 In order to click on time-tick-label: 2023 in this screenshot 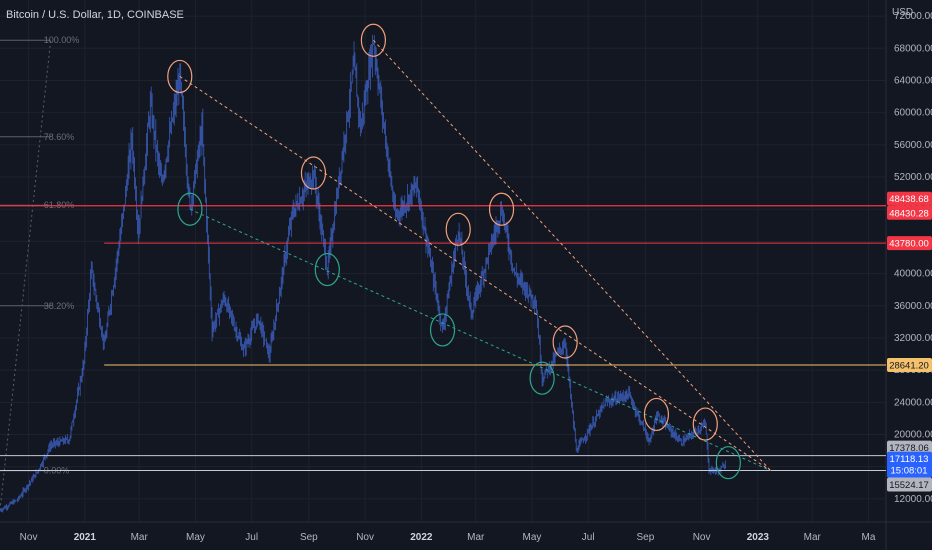, I will do `click(758, 537)`.